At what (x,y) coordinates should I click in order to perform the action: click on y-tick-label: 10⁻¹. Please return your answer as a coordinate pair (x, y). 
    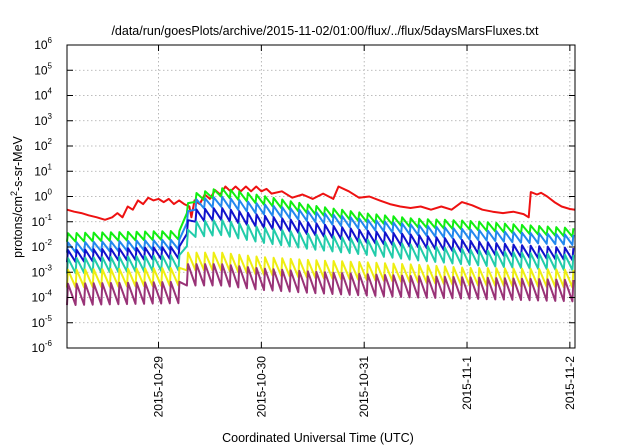
    Looking at the image, I should click on (42, 221).